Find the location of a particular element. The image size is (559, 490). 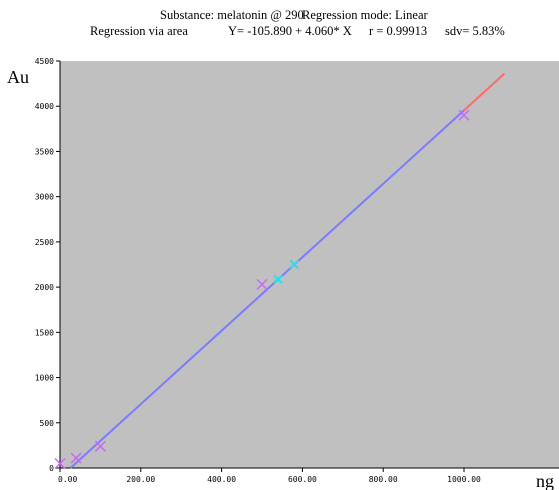

x-tick-label: 0.00 is located at coordinates (67, 479).